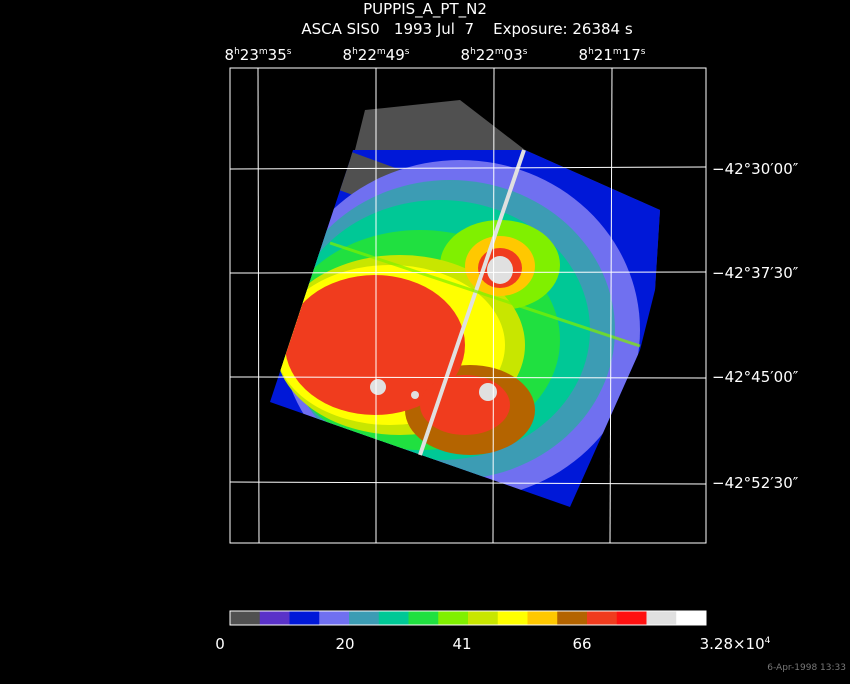 The image size is (850, 684). What do you see at coordinates (631, 55) in the screenshot?
I see `label-part: 17` at bounding box center [631, 55].